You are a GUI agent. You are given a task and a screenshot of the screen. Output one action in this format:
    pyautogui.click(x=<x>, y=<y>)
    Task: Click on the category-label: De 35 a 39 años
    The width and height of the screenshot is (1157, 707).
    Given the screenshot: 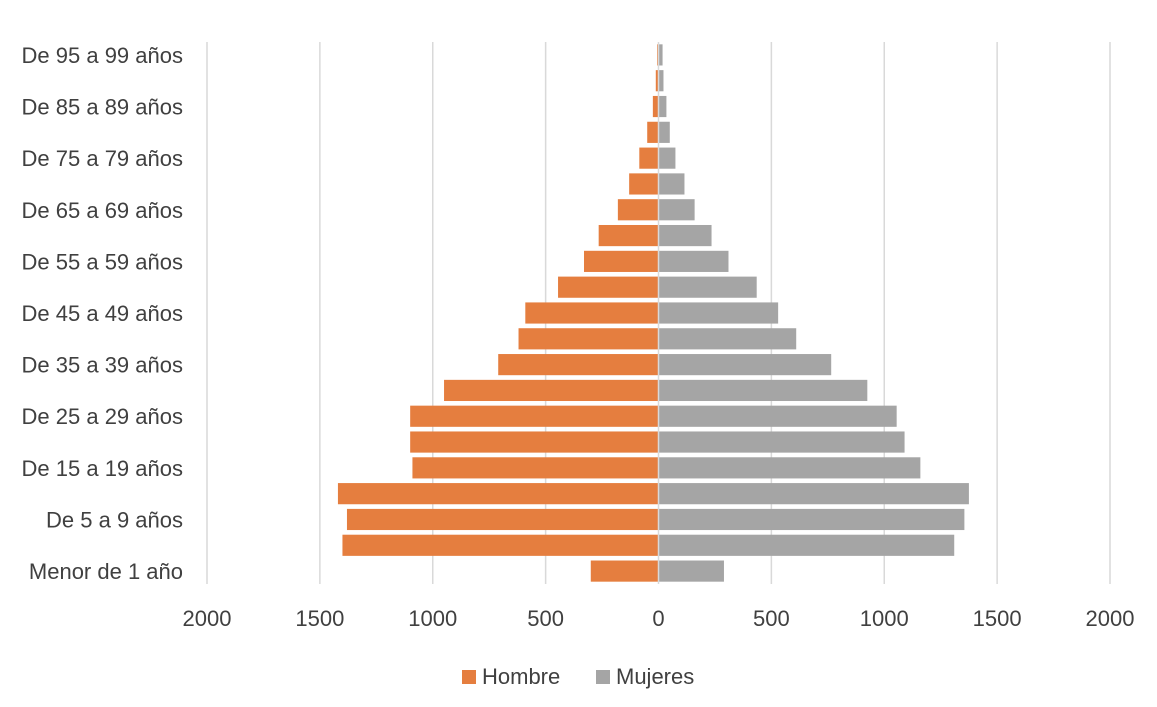 What is the action you would take?
    pyautogui.click(x=102, y=365)
    